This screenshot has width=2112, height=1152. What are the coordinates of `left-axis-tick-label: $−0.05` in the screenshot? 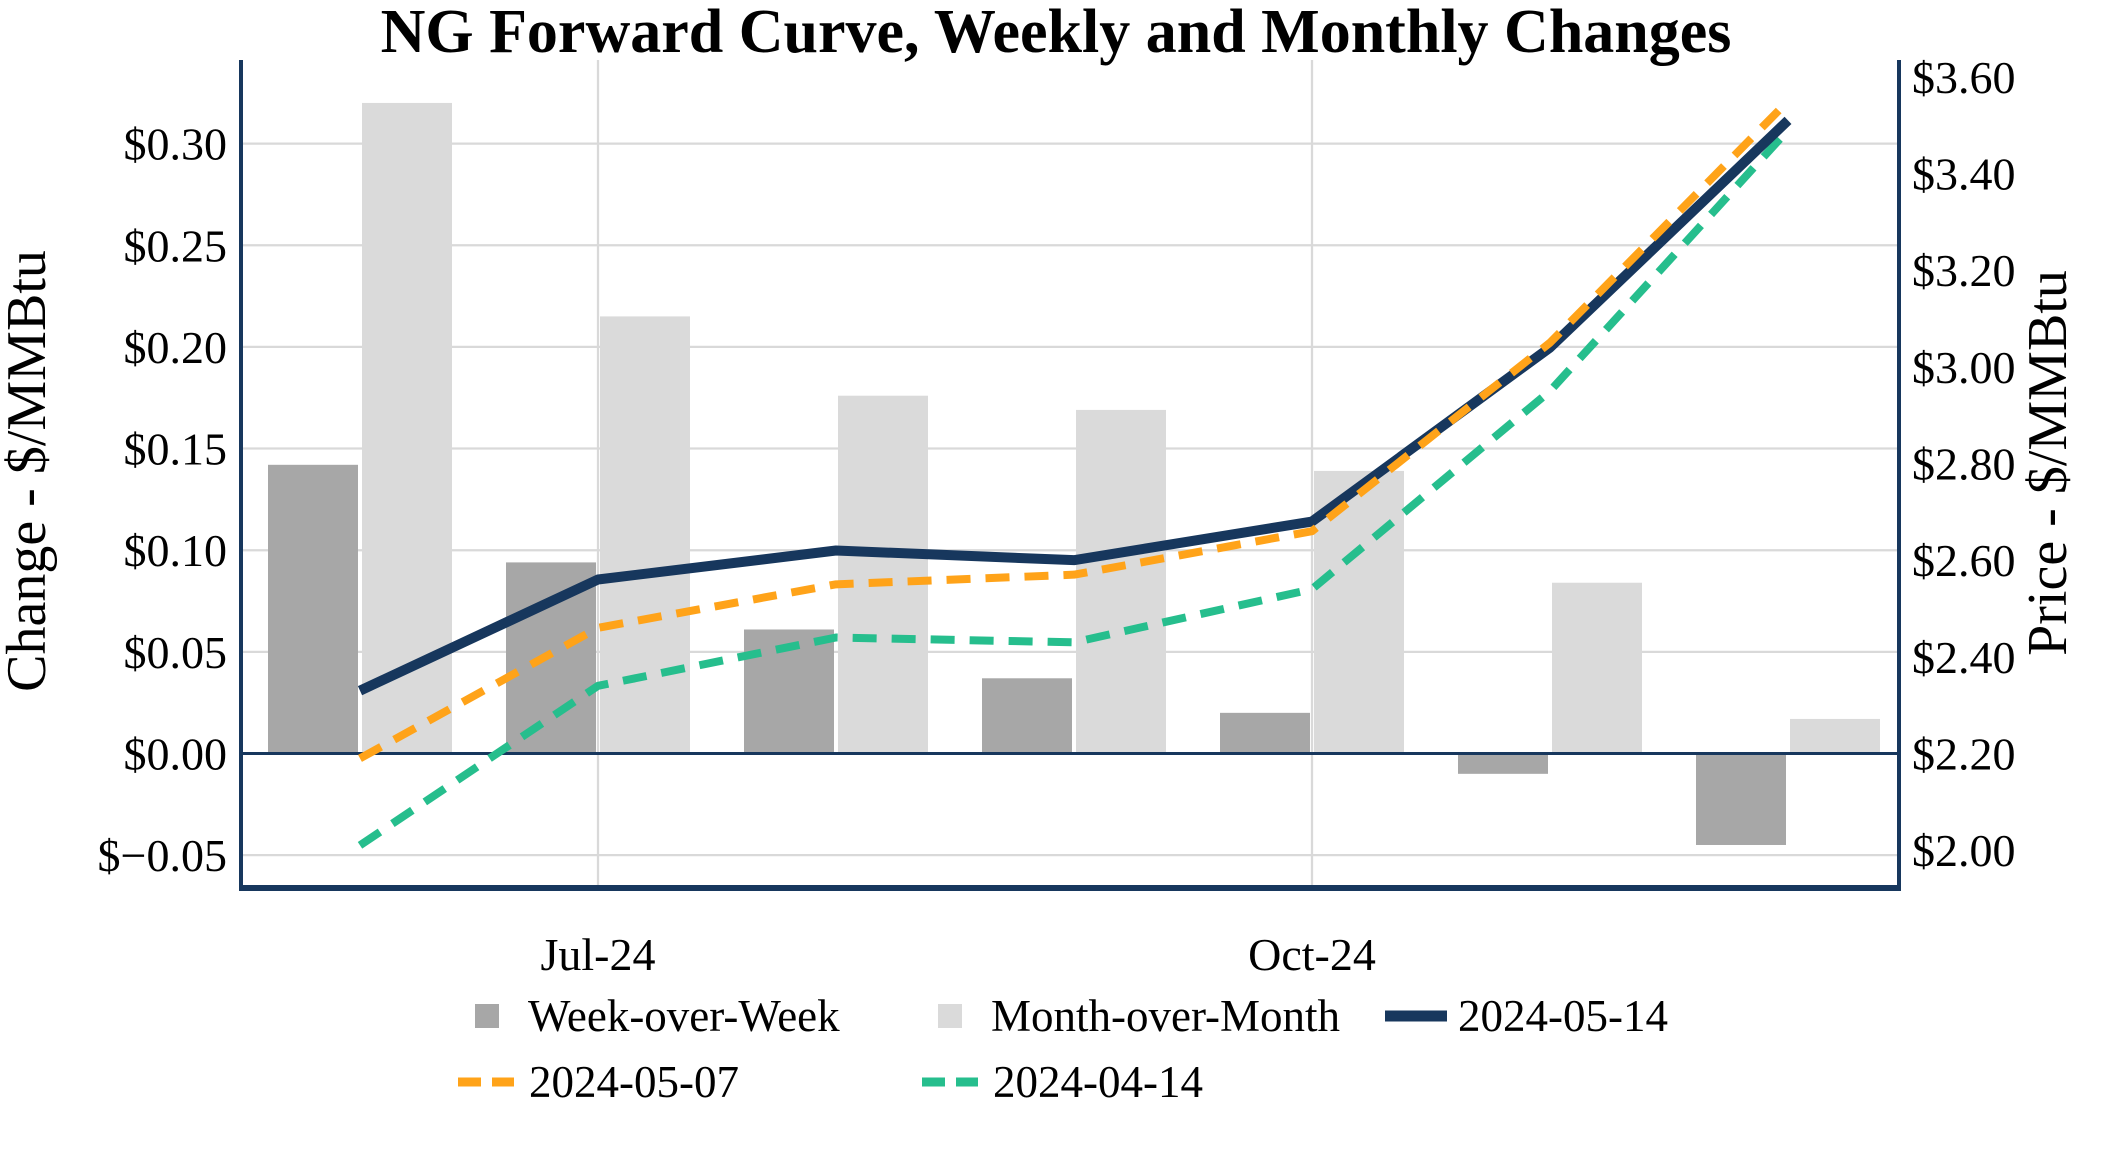 It's located at (162, 855).